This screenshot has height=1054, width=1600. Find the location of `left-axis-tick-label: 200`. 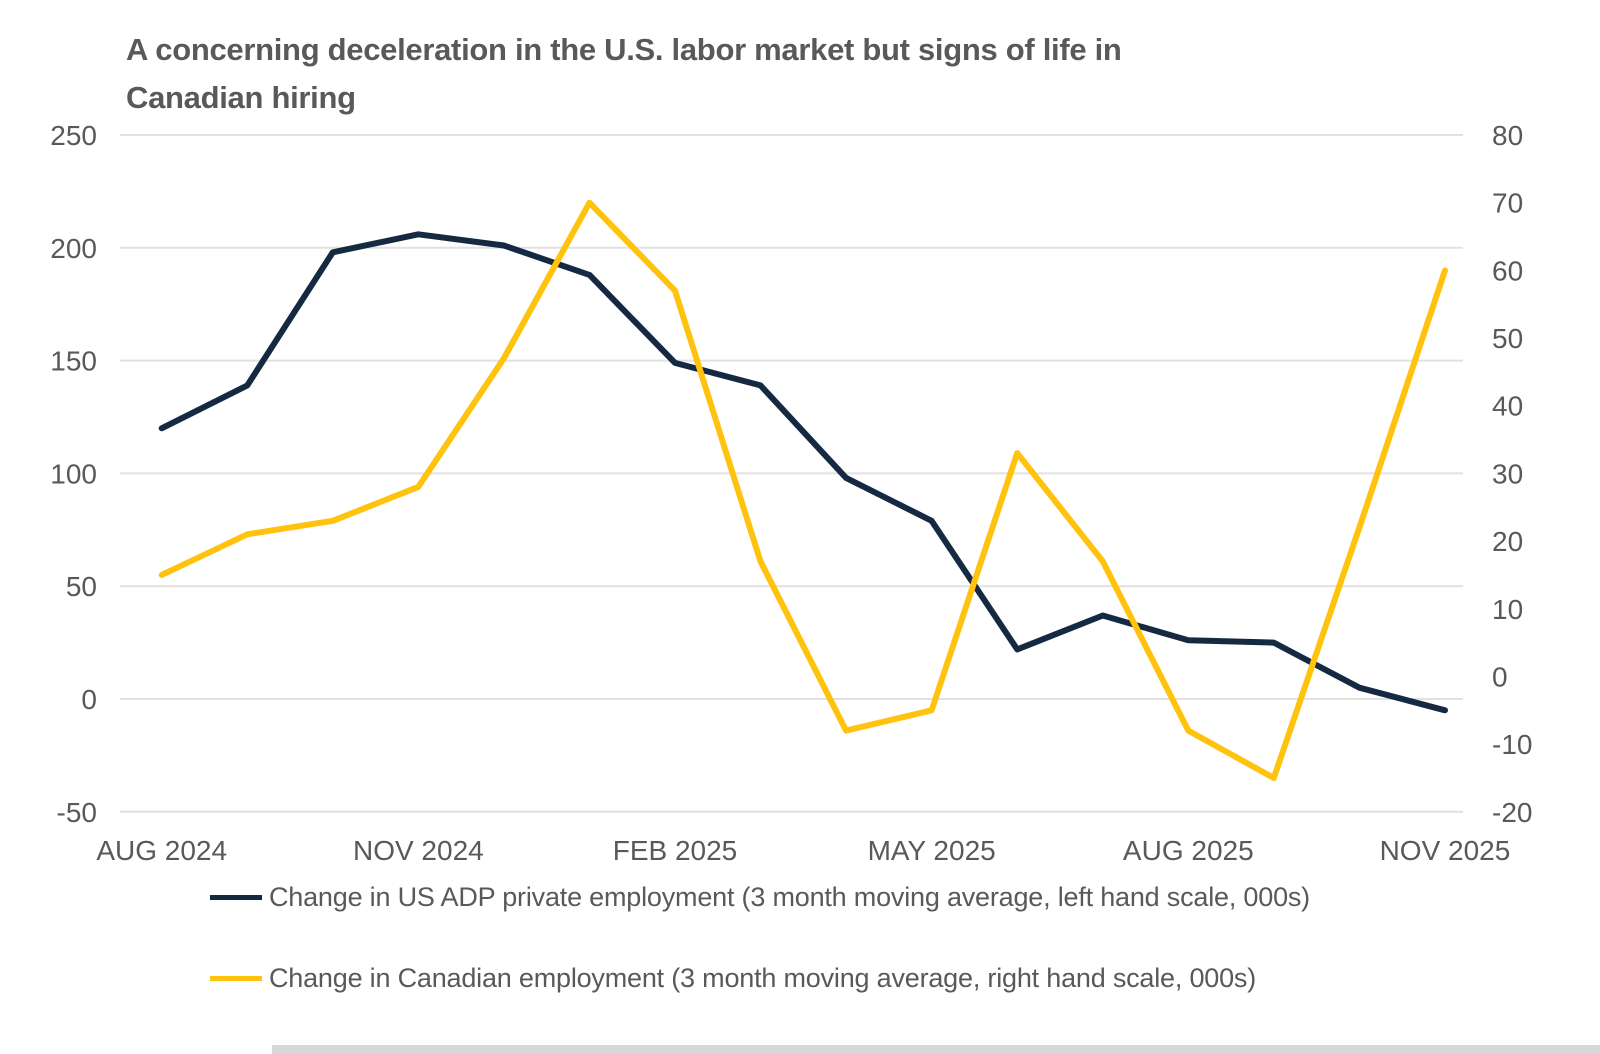

left-axis-tick-label: 200 is located at coordinates (73, 248).